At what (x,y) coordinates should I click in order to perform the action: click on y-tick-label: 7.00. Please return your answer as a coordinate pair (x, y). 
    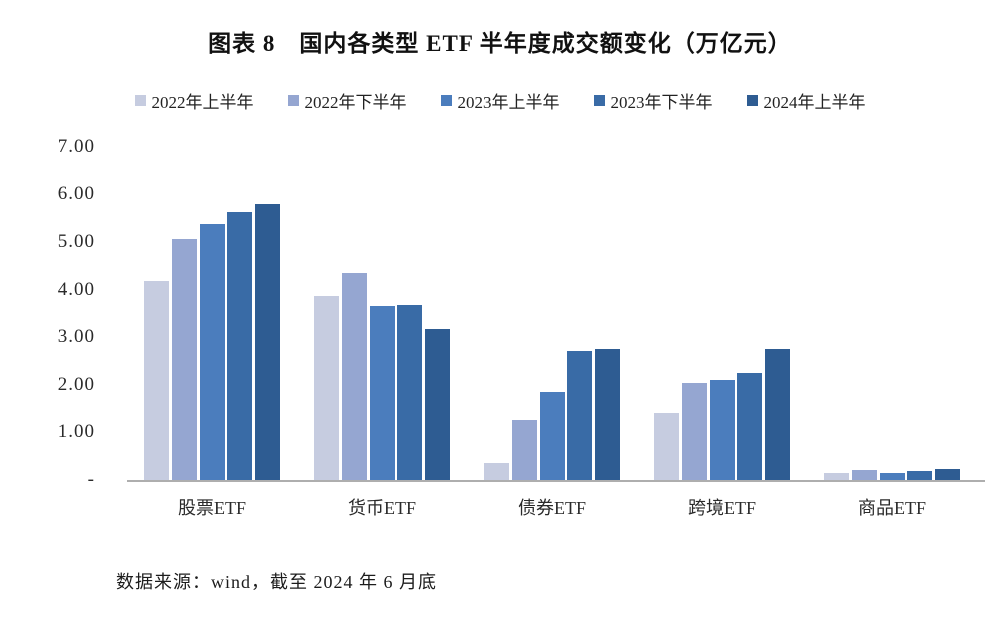
    Looking at the image, I should click on (76, 146).